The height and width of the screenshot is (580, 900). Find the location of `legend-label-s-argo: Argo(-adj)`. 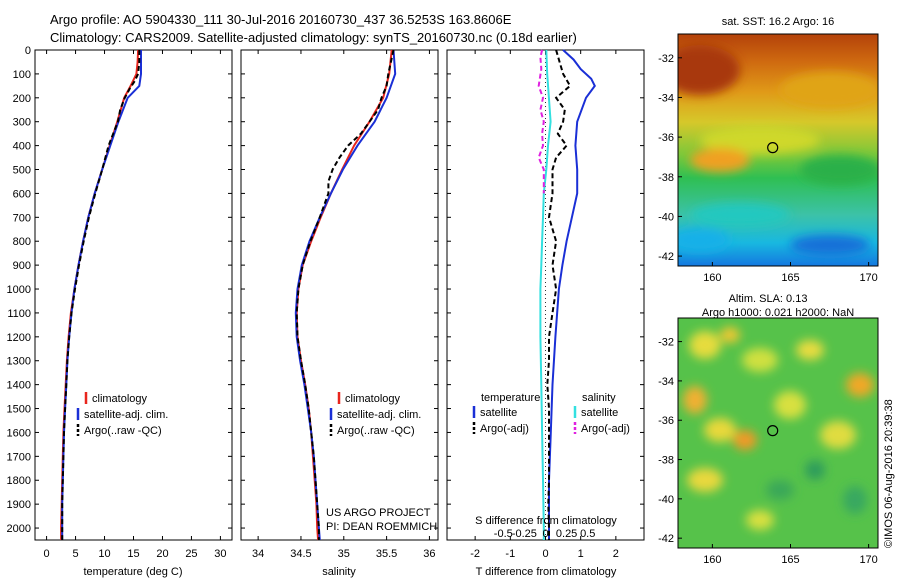

legend-label-s-argo: Argo(-adj) is located at coordinates (605, 429).